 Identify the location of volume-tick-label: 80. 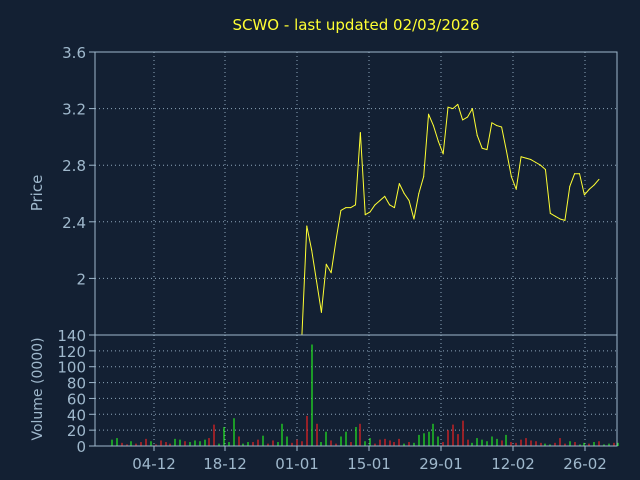
(76, 384).